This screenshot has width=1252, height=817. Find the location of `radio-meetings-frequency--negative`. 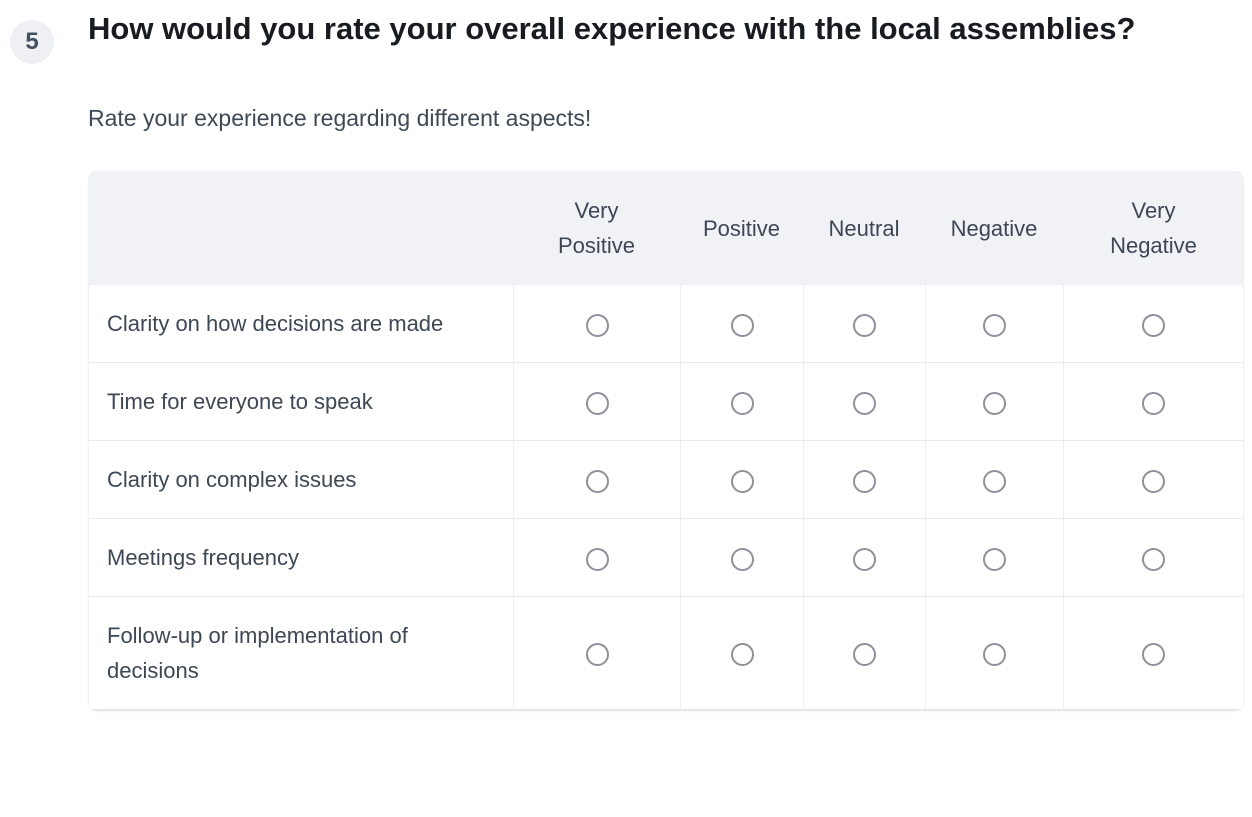

radio-meetings-frequency--negative is located at coordinates (994, 559).